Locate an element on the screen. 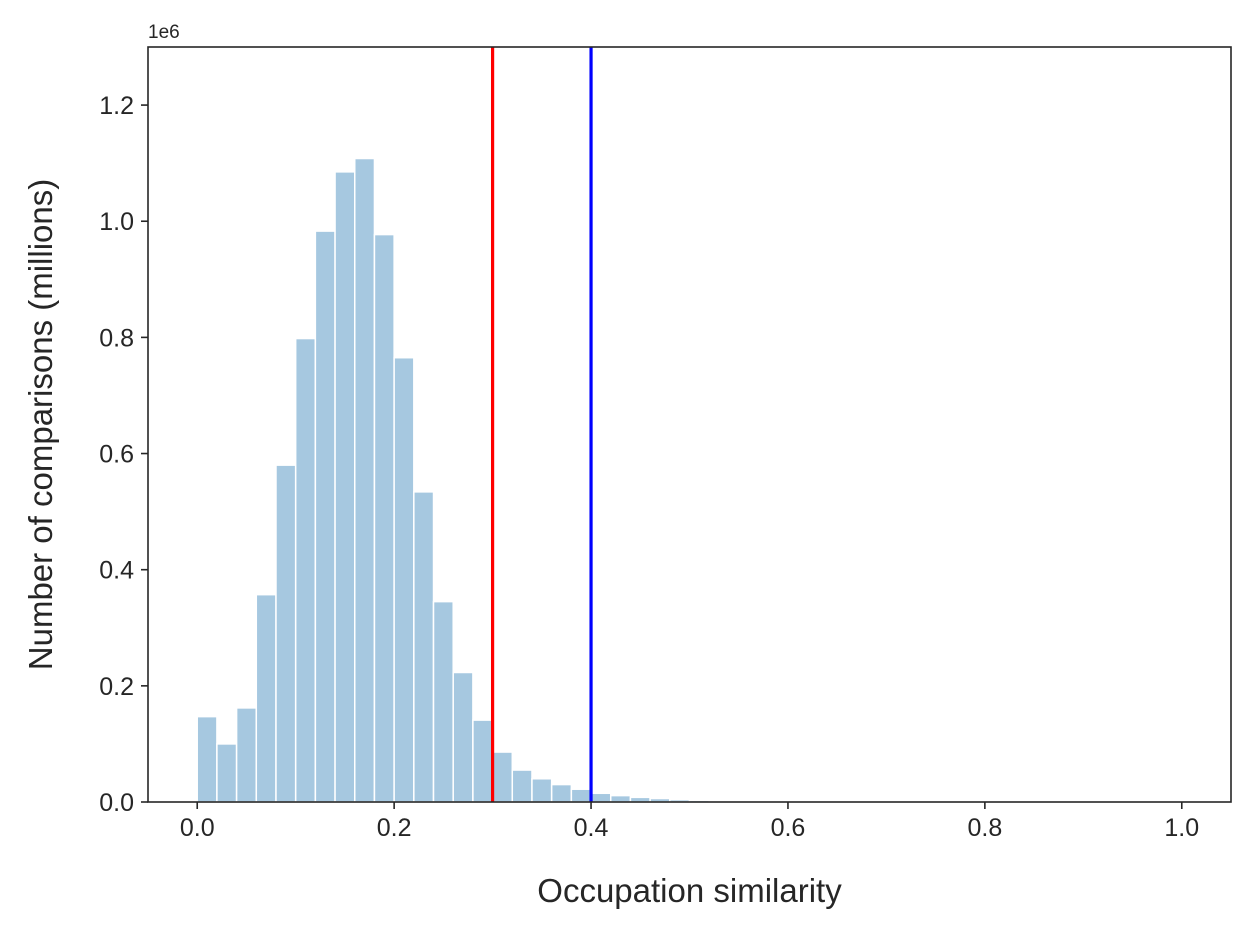 This screenshot has height=931, width=1252. x-tick-label: 1.0 is located at coordinates (1181, 828).